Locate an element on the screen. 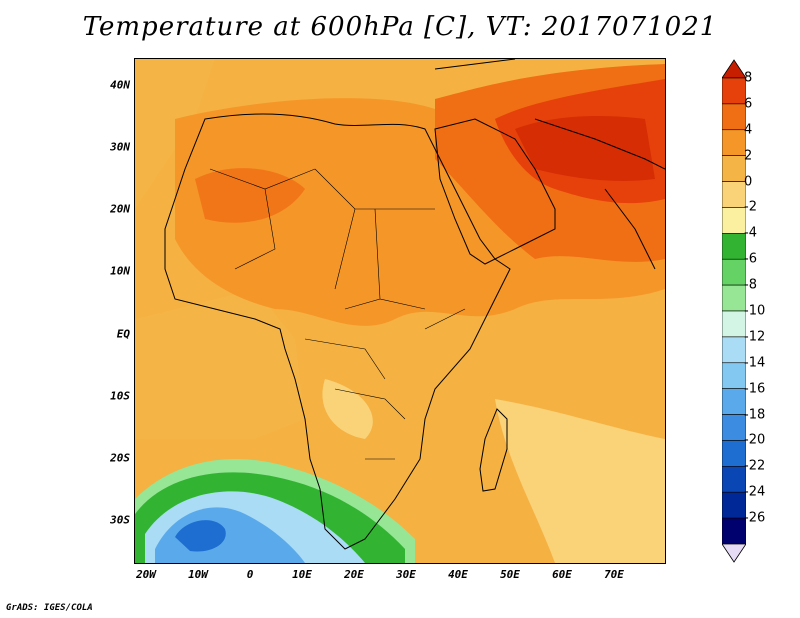 The height and width of the screenshot is (618, 800). madagascar-outline is located at coordinates (493, 450).